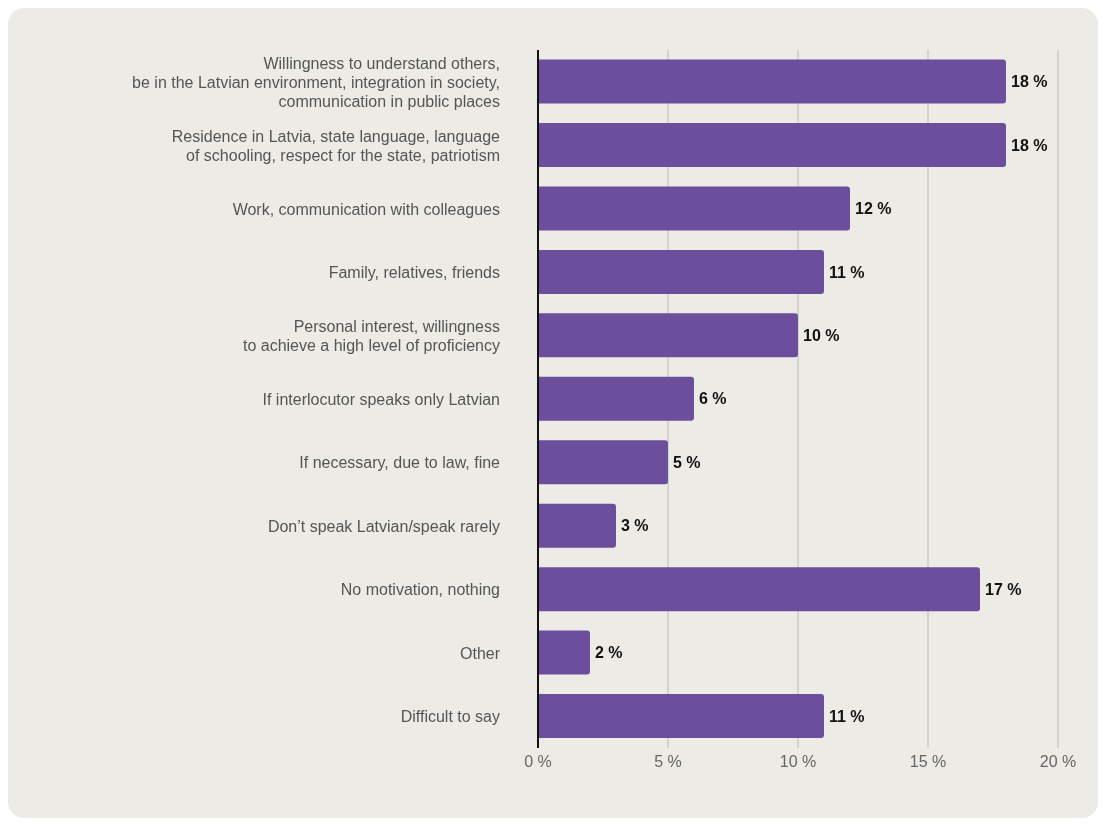 The width and height of the screenshot is (1105, 830). I want to click on y-tick-label: Personal interest, willingness to achieve a high level of proficiency, so click(371, 335).